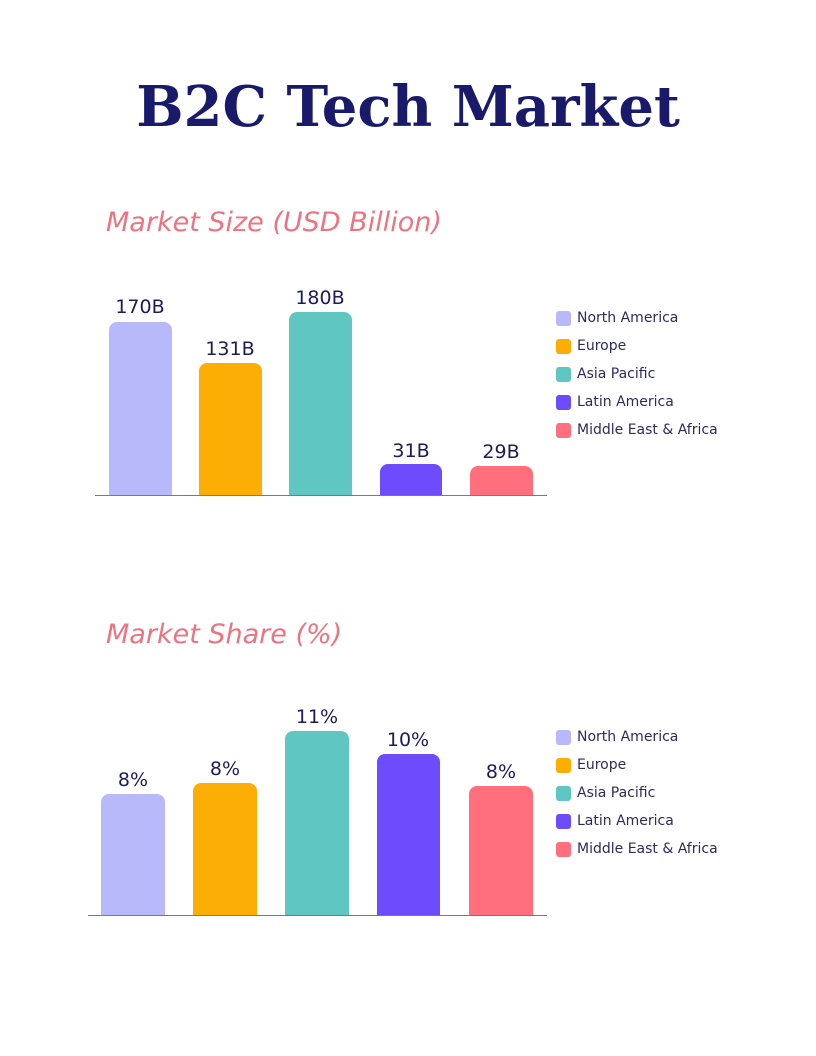  What do you see at coordinates (411, 451) in the screenshot?
I see `value-label: 31B` at bounding box center [411, 451].